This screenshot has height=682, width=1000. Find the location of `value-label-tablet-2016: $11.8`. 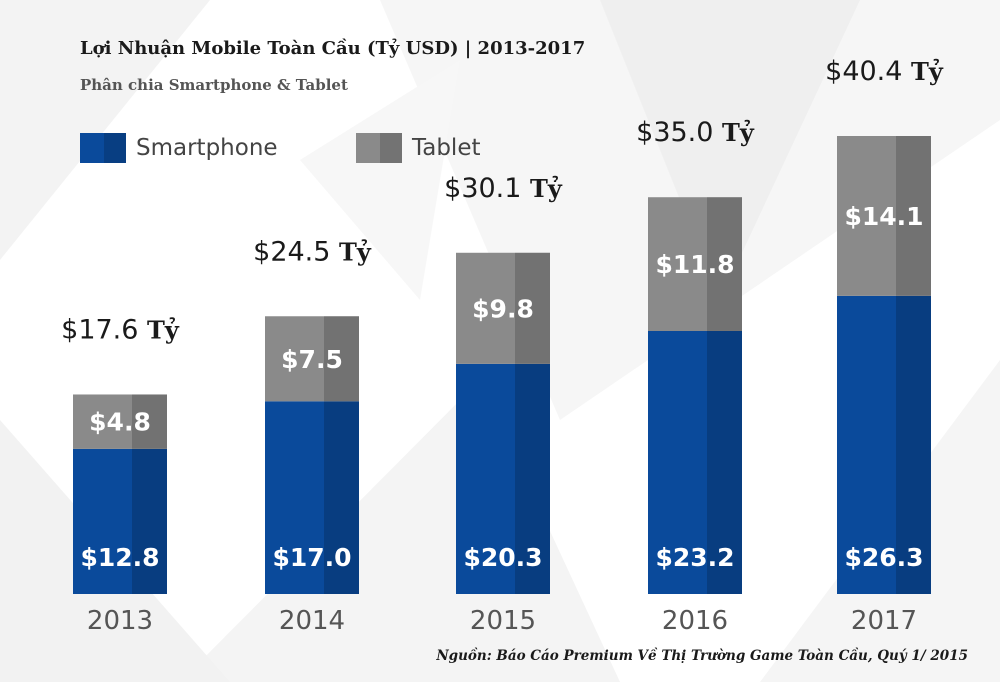

value-label-tablet-2016: $11.8 is located at coordinates (694, 264).